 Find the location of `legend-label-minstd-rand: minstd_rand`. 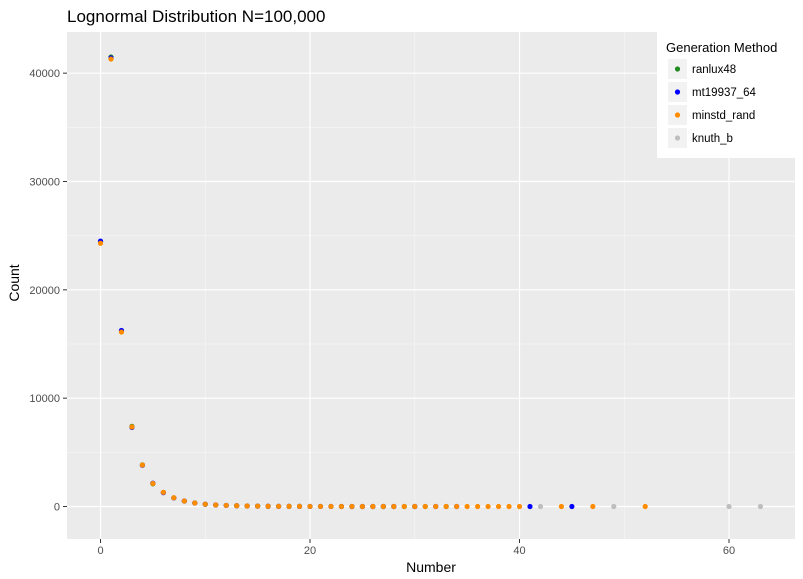

legend-label-minstd-rand: minstd_rand is located at coordinates (723, 116).